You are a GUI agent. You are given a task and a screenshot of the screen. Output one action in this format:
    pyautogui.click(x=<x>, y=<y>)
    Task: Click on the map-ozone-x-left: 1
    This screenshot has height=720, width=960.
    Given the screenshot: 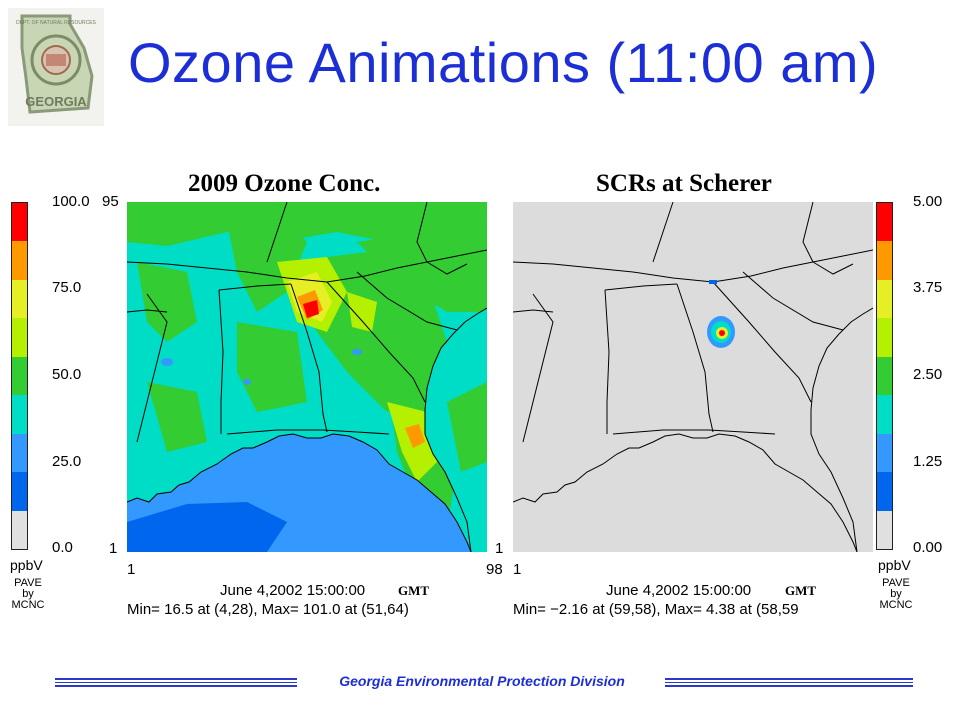 What is the action you would take?
    pyautogui.click(x=131, y=569)
    